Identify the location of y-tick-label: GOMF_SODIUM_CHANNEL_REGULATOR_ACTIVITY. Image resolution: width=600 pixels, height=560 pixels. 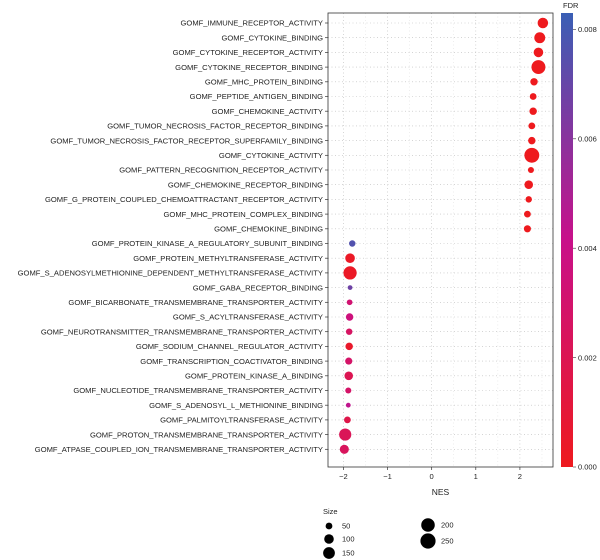
(229, 346).